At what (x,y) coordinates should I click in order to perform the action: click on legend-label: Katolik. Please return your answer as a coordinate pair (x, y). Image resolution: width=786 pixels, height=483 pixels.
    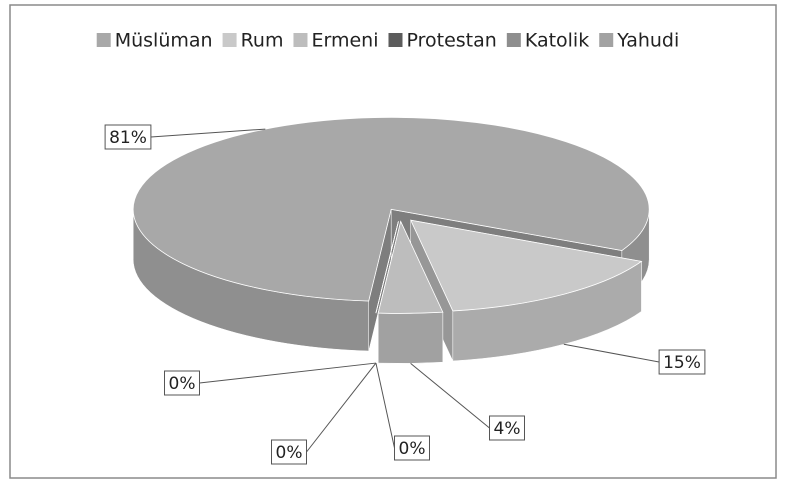
    Looking at the image, I should click on (557, 41).